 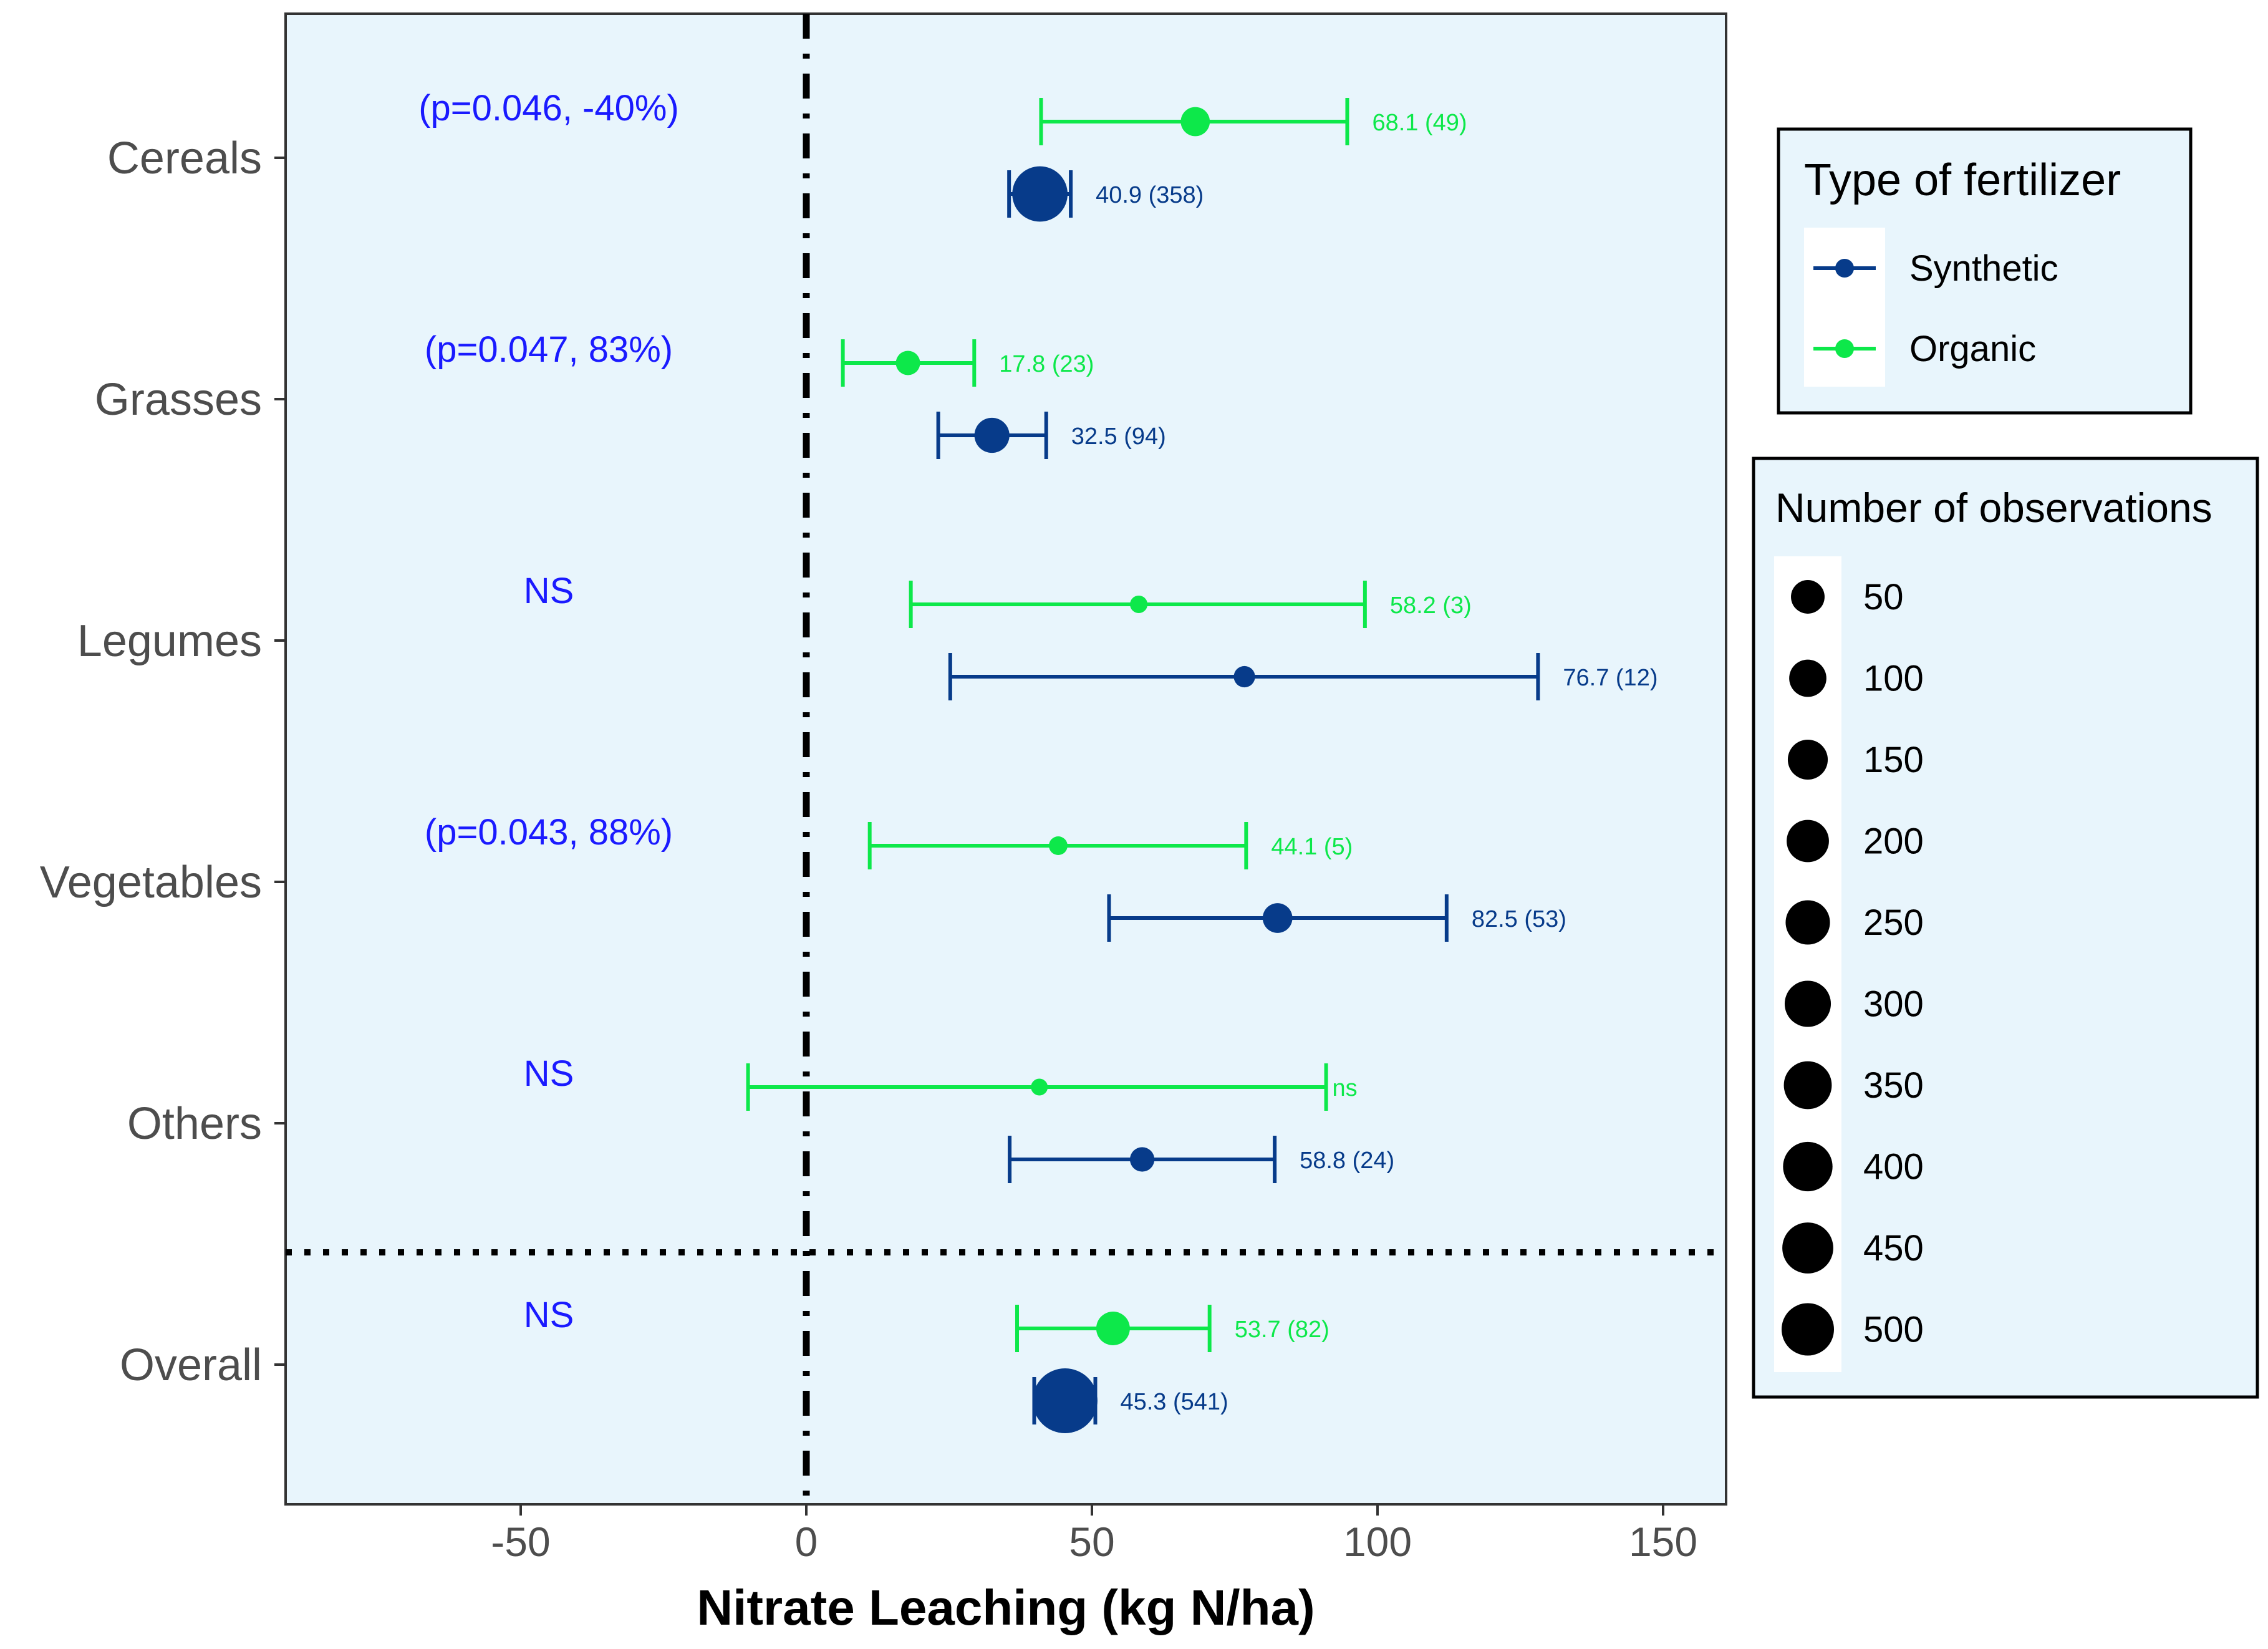 What do you see at coordinates (1065, 1400) in the screenshot?
I see `synthetic-point-overall` at bounding box center [1065, 1400].